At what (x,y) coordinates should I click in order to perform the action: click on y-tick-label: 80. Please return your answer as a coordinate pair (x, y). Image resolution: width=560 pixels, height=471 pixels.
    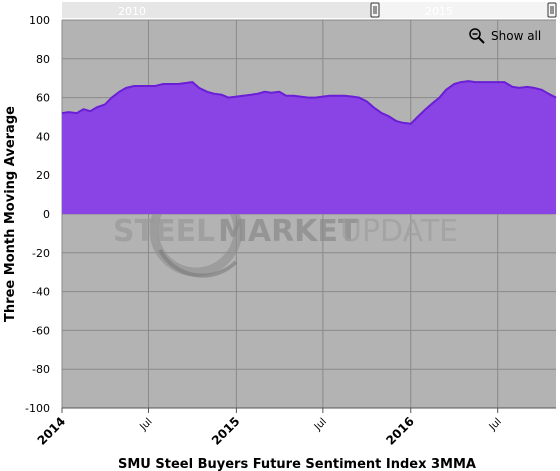
    Looking at the image, I should click on (43, 59).